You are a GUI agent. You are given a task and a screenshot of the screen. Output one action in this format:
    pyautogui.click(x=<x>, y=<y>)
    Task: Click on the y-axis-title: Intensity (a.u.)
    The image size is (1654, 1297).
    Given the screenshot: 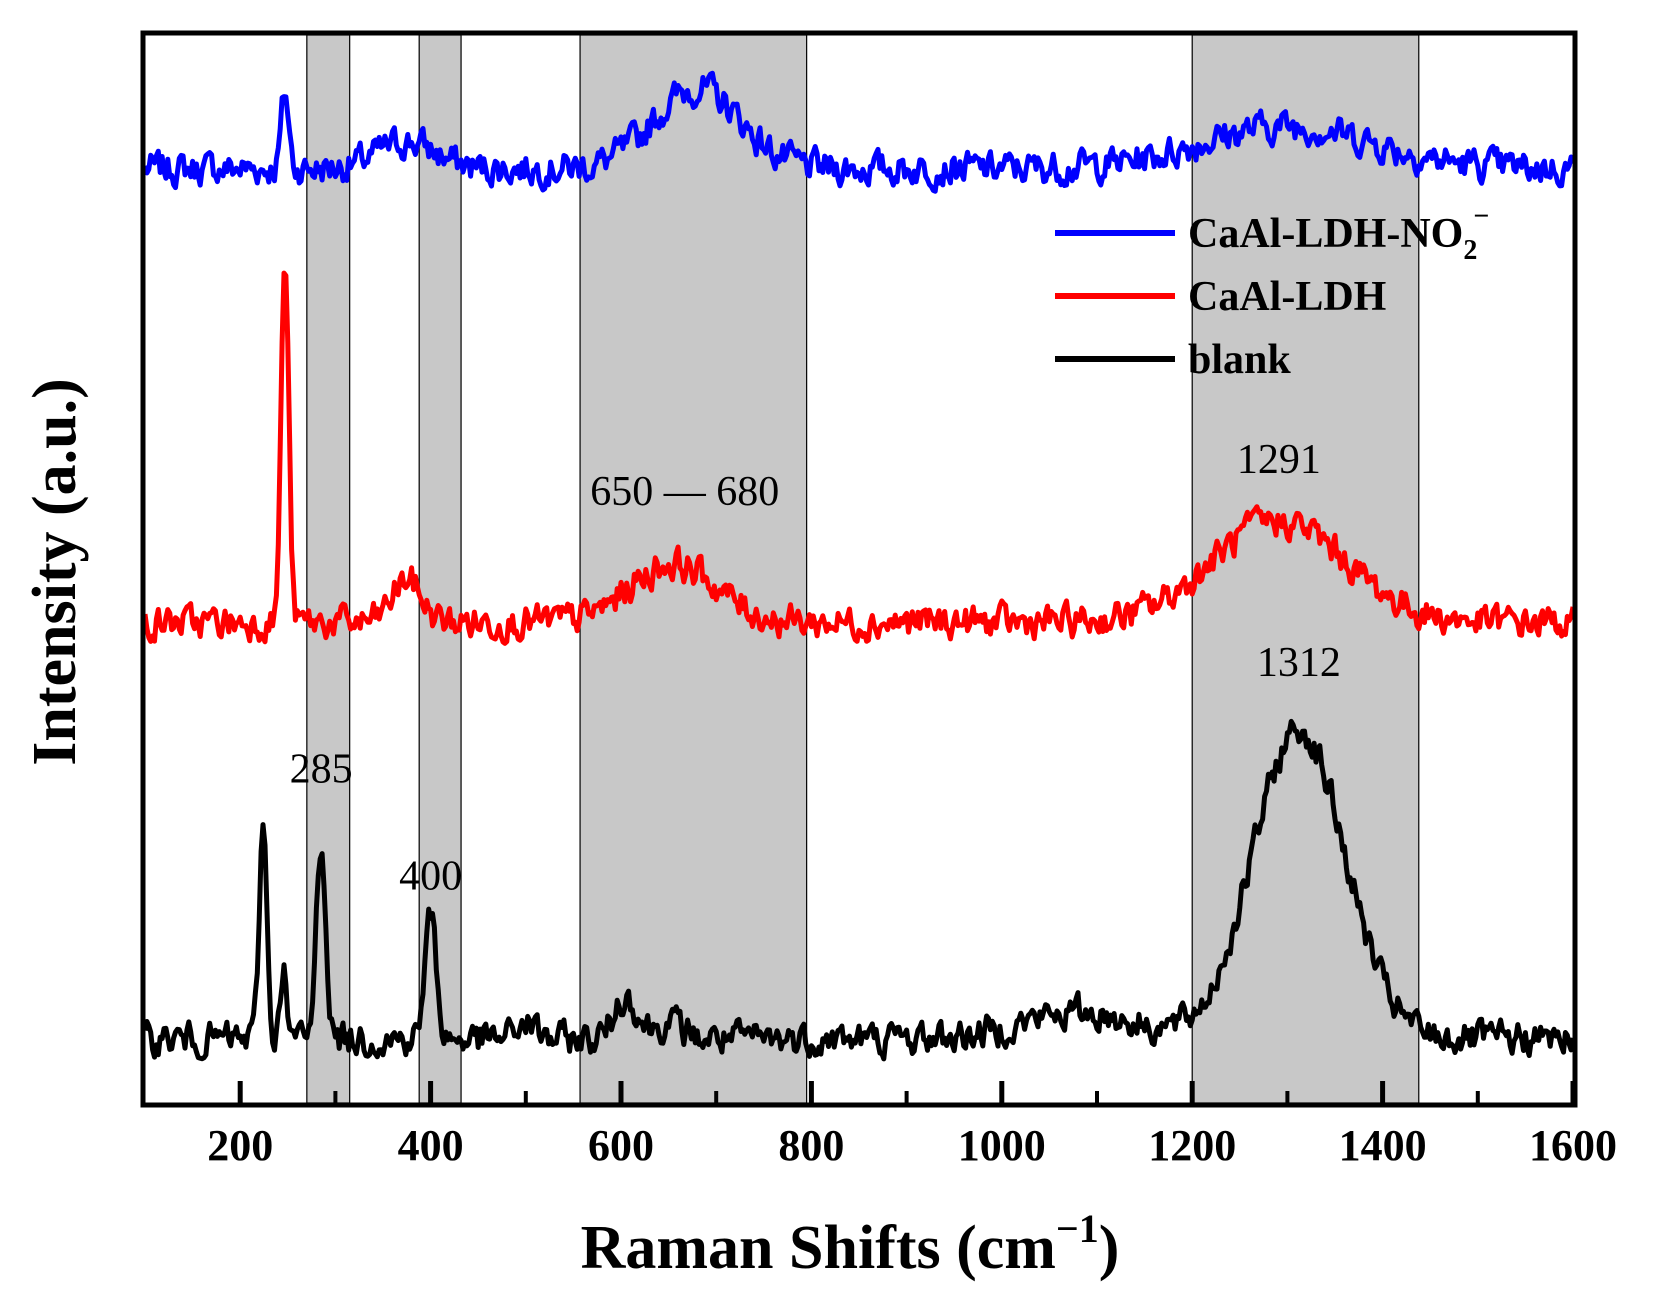 What is the action you would take?
    pyautogui.click(x=55, y=572)
    